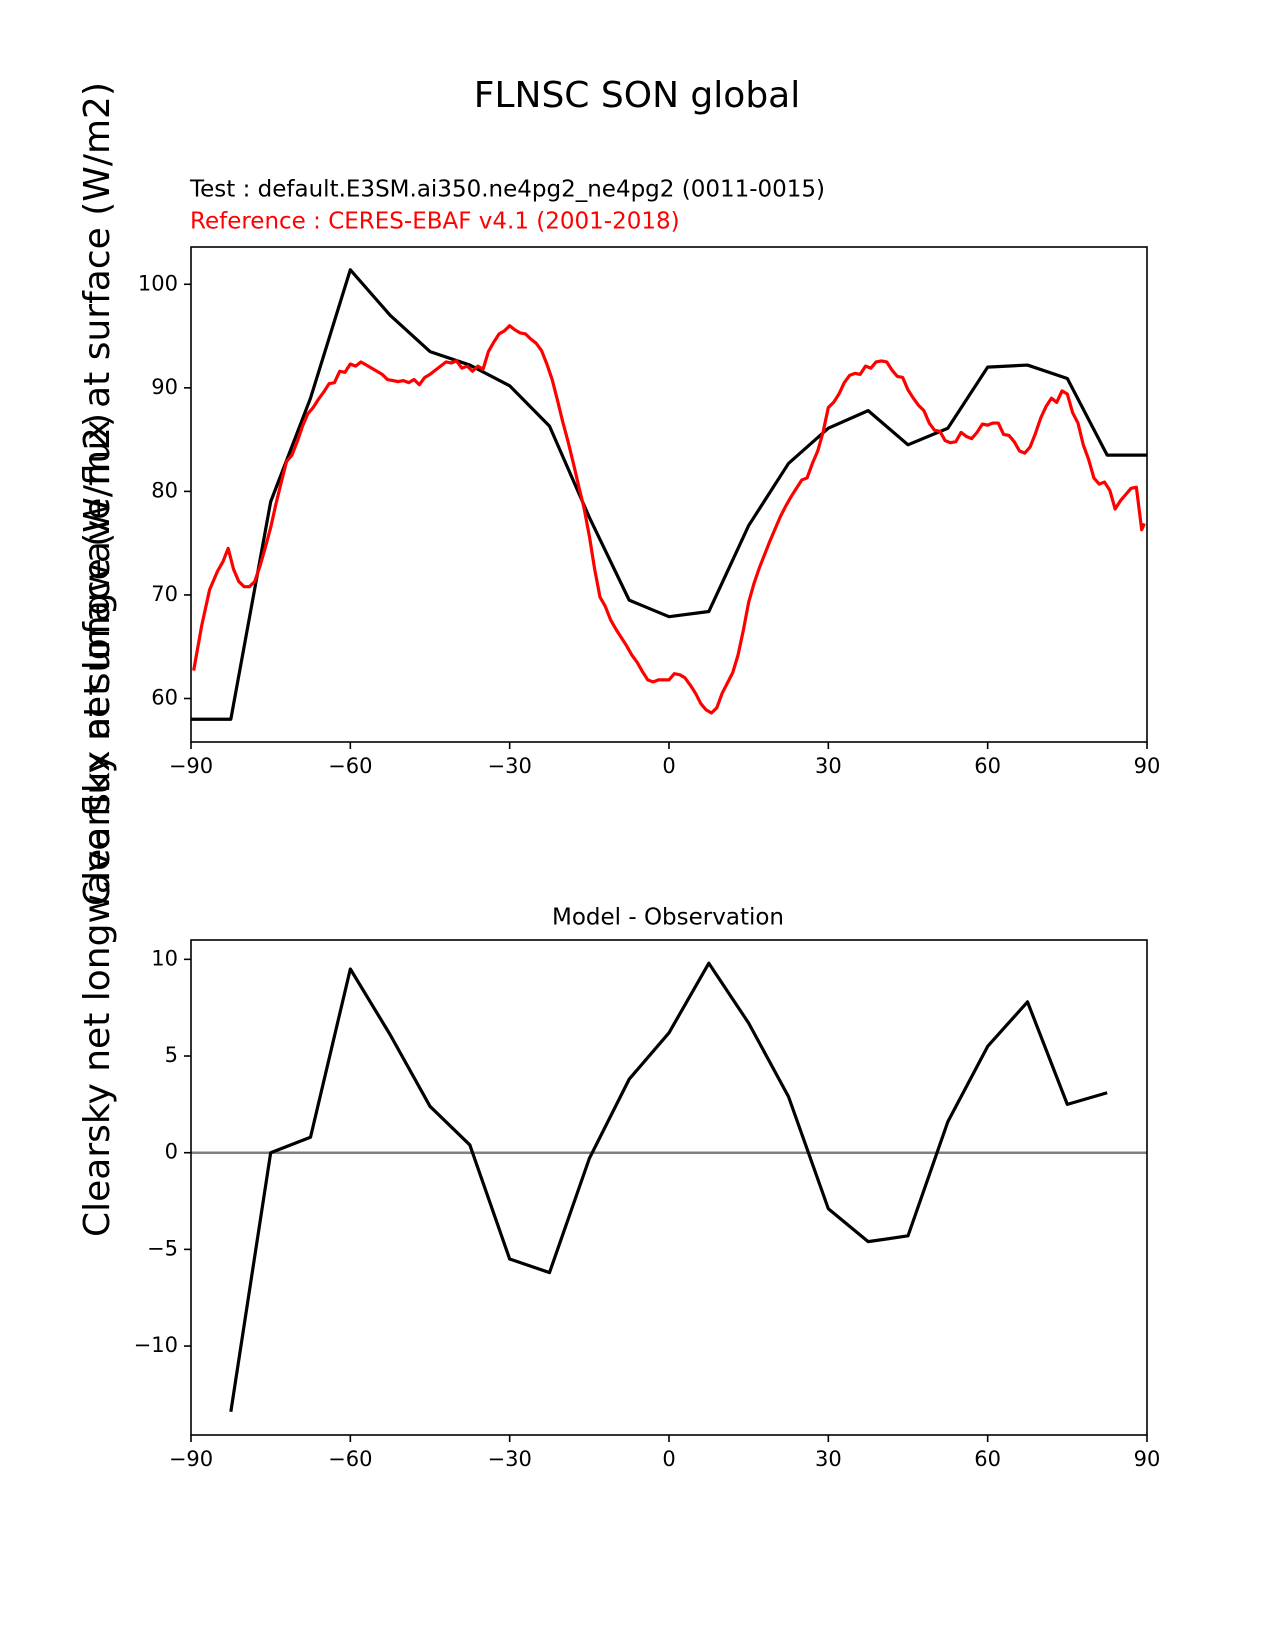  Describe the element at coordinates (637, 95) in the screenshot. I see `figure-suptitle: FLNSC SON global` at that location.